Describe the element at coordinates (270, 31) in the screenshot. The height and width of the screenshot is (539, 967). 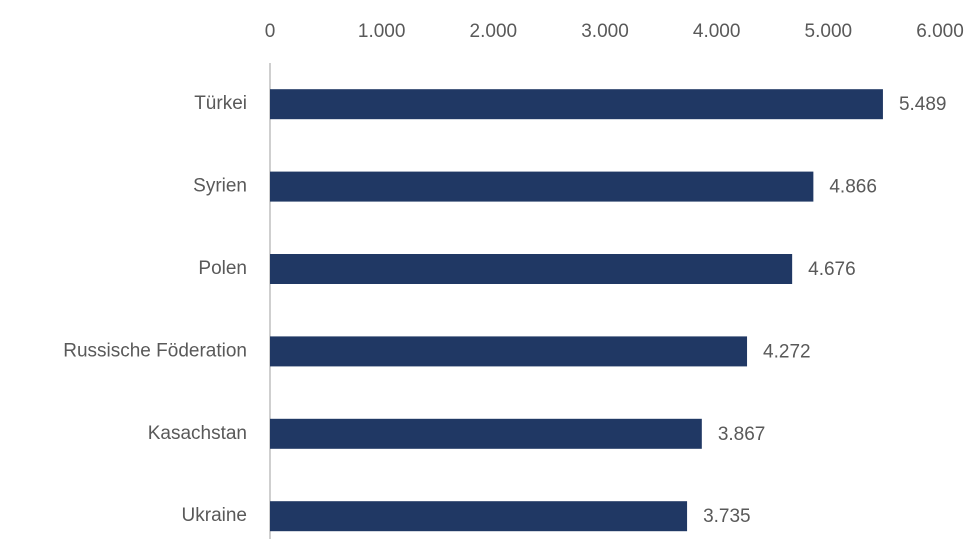
I see `x-tick-label: 0` at that location.